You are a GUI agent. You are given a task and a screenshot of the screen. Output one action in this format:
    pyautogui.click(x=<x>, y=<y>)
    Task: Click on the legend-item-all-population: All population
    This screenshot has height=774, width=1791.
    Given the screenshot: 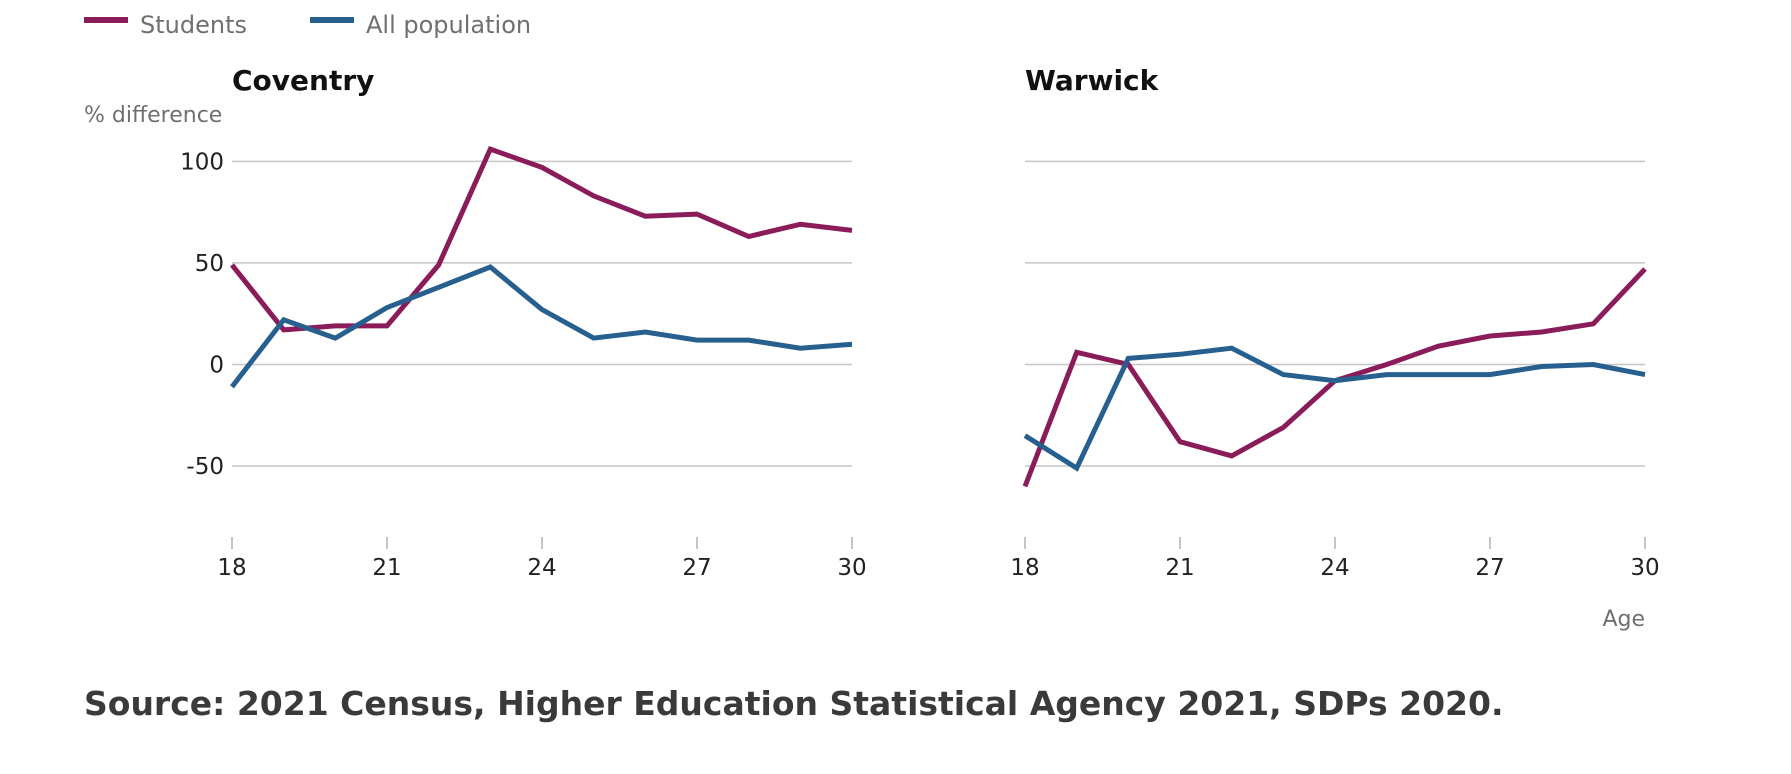 What is the action you would take?
    pyautogui.click(x=420, y=25)
    